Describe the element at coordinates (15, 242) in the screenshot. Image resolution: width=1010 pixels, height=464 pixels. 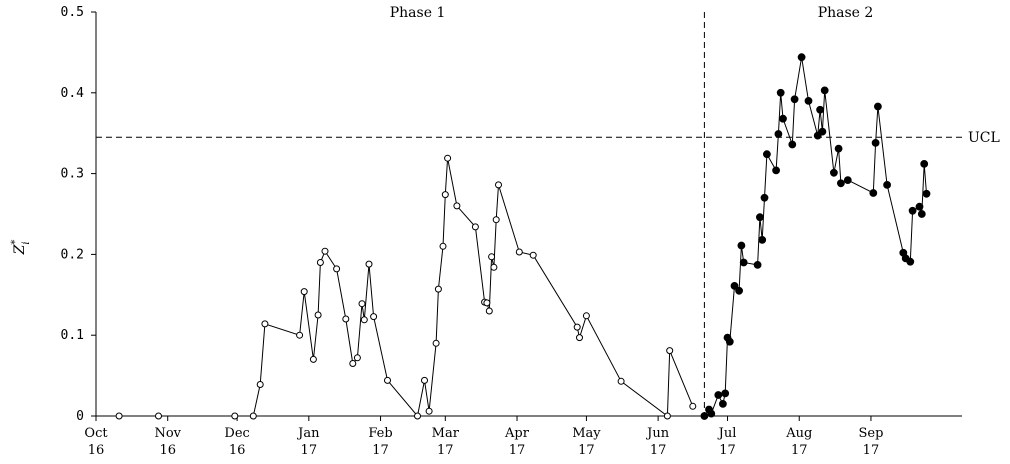
I see `y-axis-label-superscript: *` at that location.